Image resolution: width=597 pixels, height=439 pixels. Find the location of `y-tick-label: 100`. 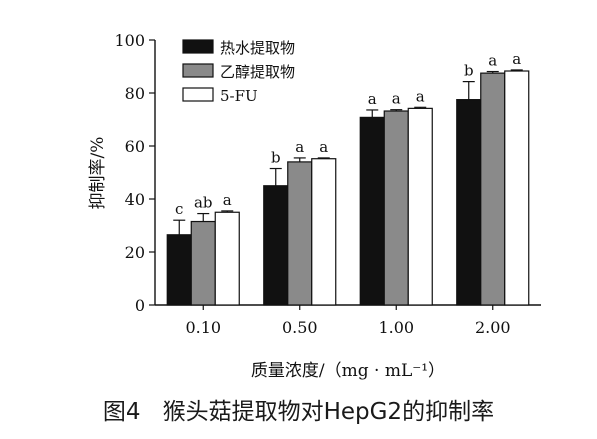

y-tick-label: 100 is located at coordinates (129, 40).